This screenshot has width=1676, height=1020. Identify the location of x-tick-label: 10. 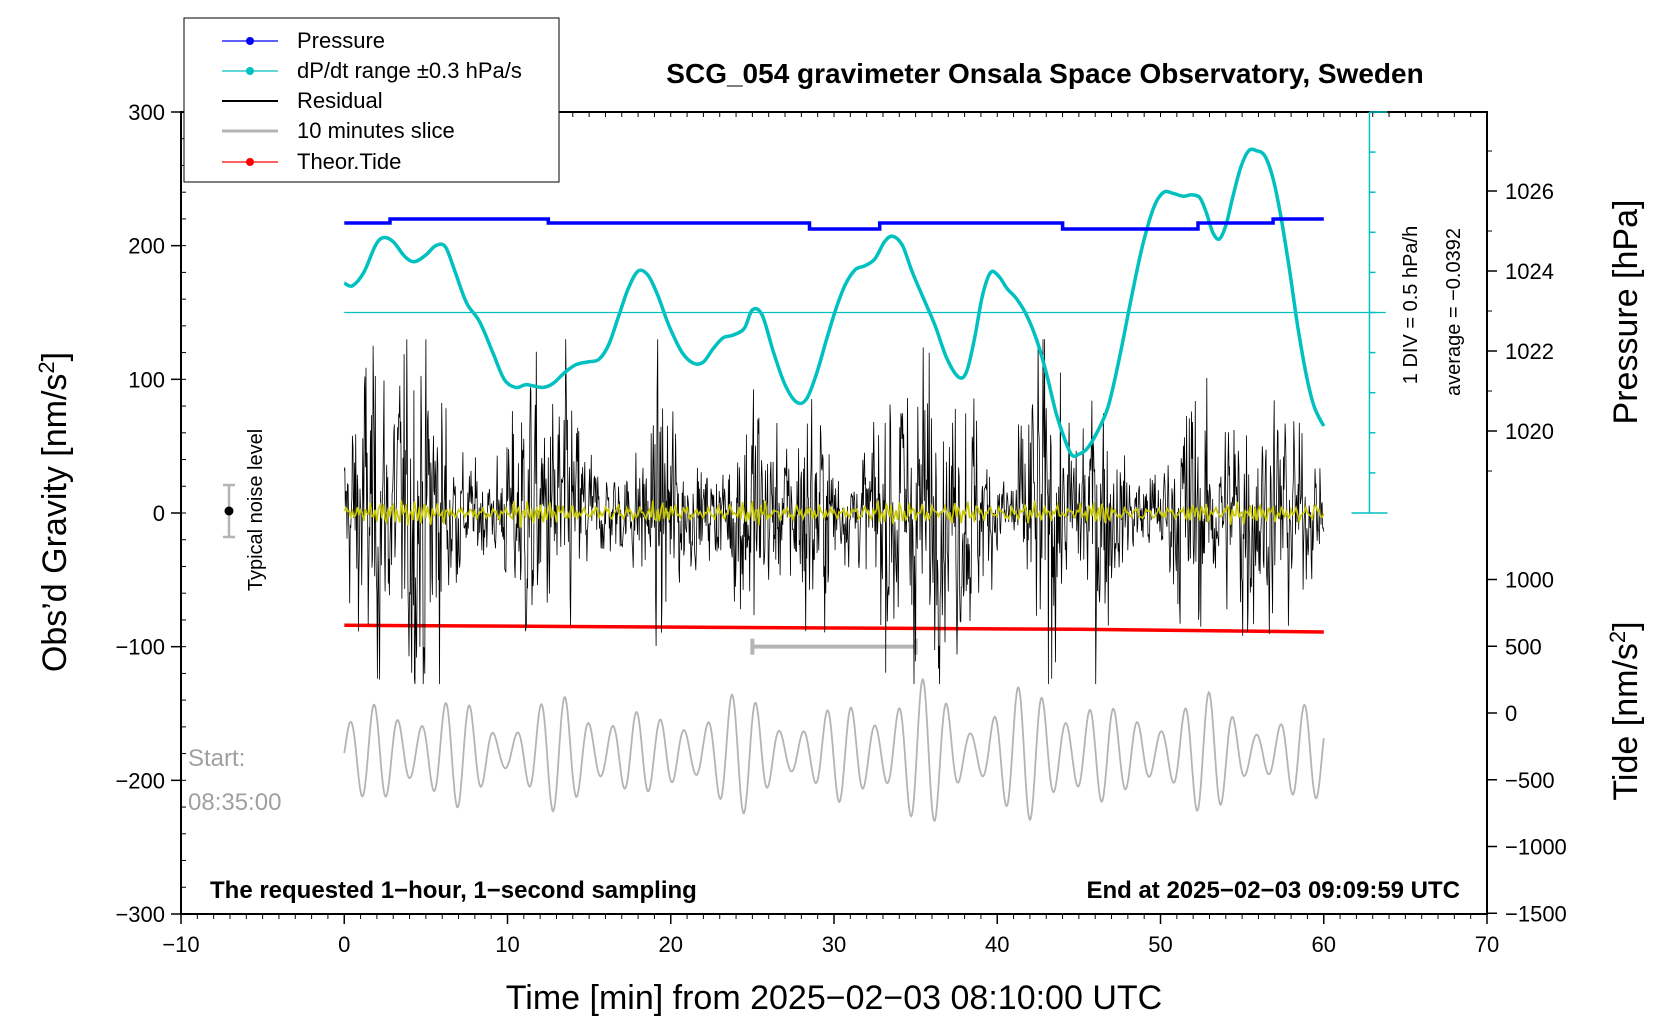
(507, 944).